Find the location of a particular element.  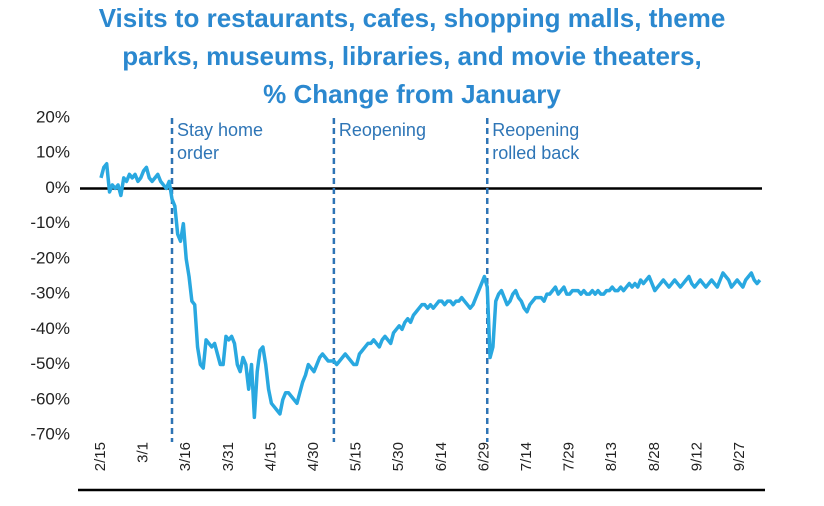

x-tick-label: 7/14 is located at coordinates (526, 456).